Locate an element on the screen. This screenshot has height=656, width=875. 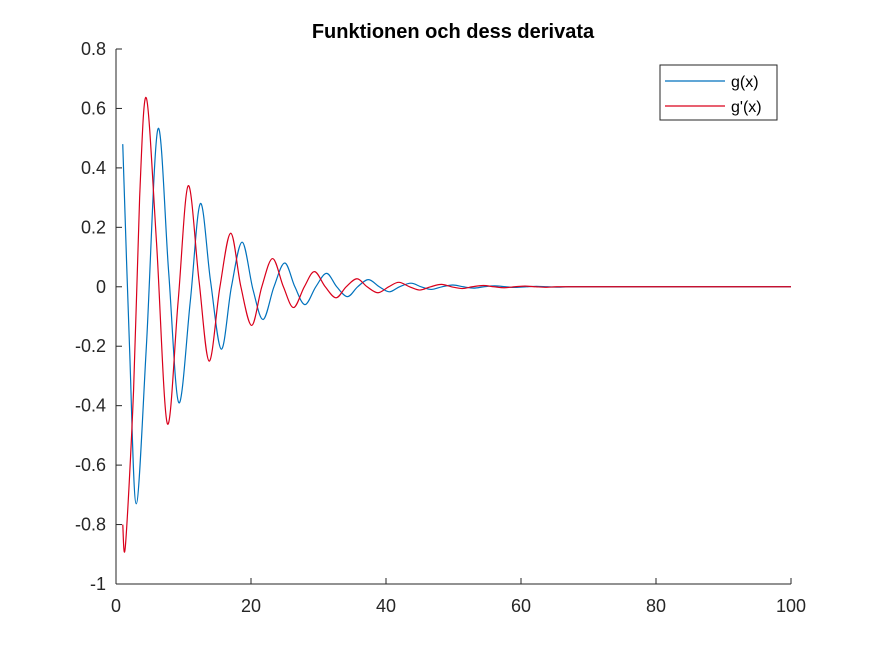
x-tick-label: 100 is located at coordinates (791, 606).